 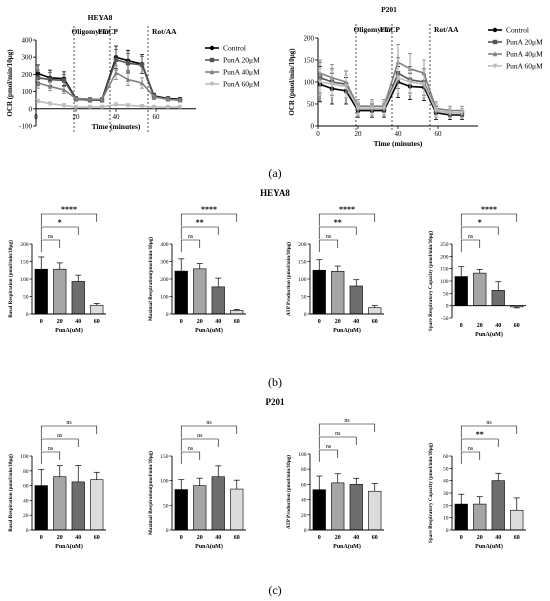 What do you see at coordinates (288, 279) in the screenshot?
I see `y-axis-label: ATP Production (pmol/min/10μg)` at bounding box center [288, 279].